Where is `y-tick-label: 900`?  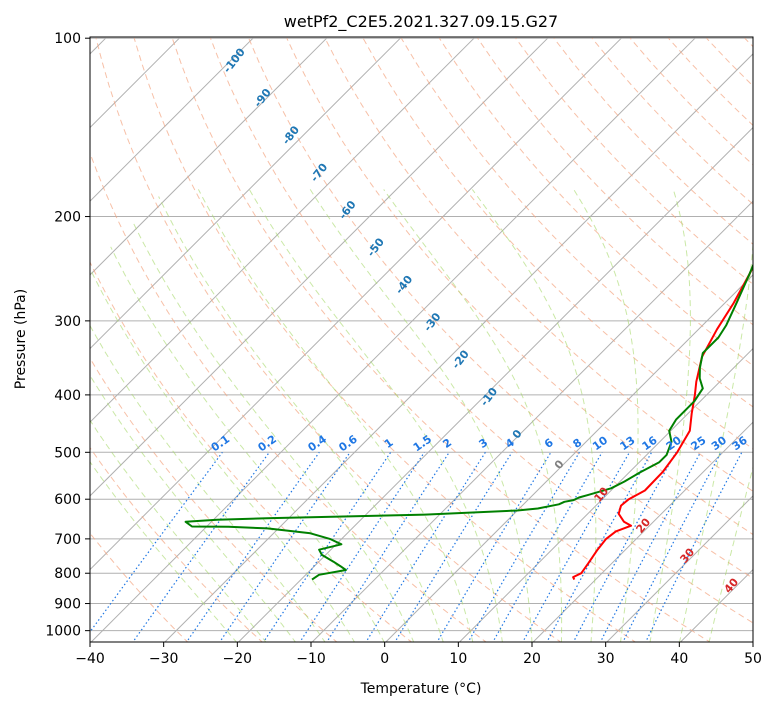
y-tick-label: 900 is located at coordinates (67, 605).